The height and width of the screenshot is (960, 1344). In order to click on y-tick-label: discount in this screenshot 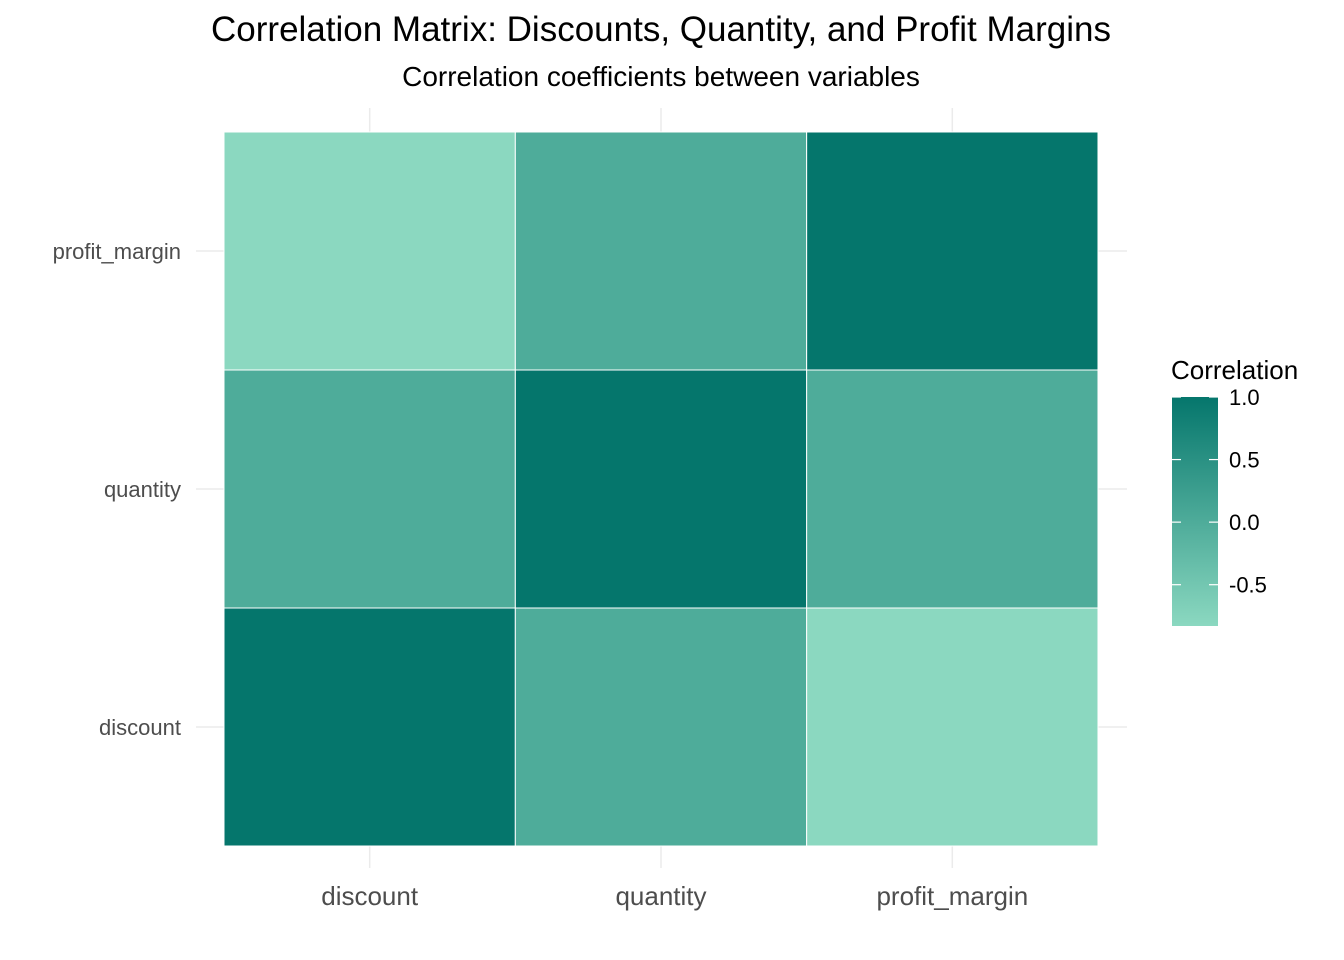, I will do `click(140, 727)`.